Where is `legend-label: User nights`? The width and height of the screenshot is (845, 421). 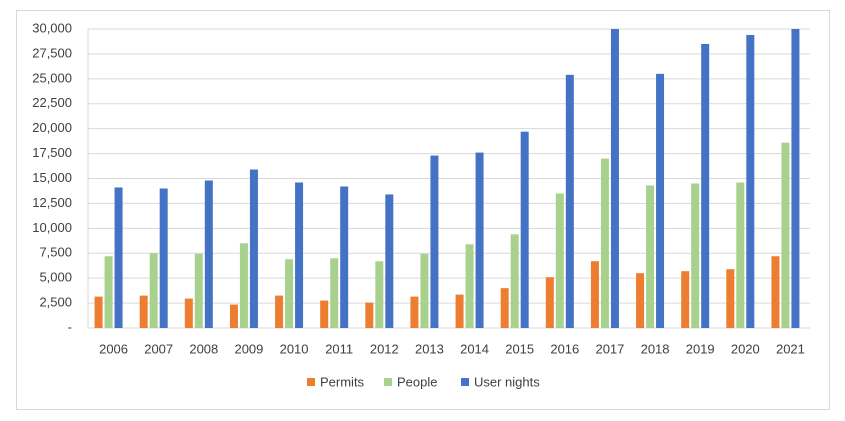
legend-label: User nights is located at coordinates (507, 381).